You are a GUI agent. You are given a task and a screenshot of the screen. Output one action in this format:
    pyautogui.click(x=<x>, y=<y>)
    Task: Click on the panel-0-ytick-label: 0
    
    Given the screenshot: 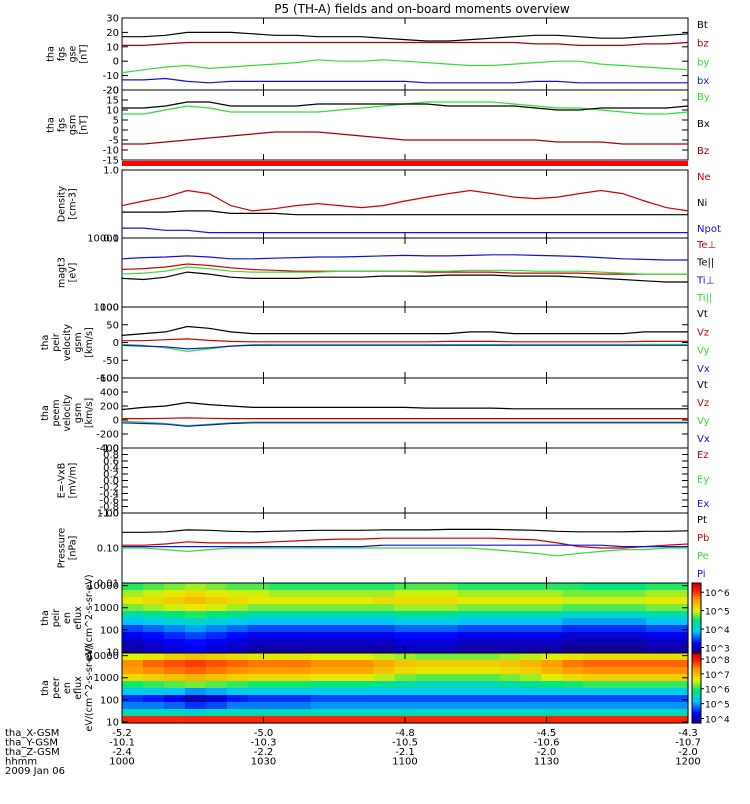 What is the action you would take?
    pyautogui.click(x=116, y=62)
    